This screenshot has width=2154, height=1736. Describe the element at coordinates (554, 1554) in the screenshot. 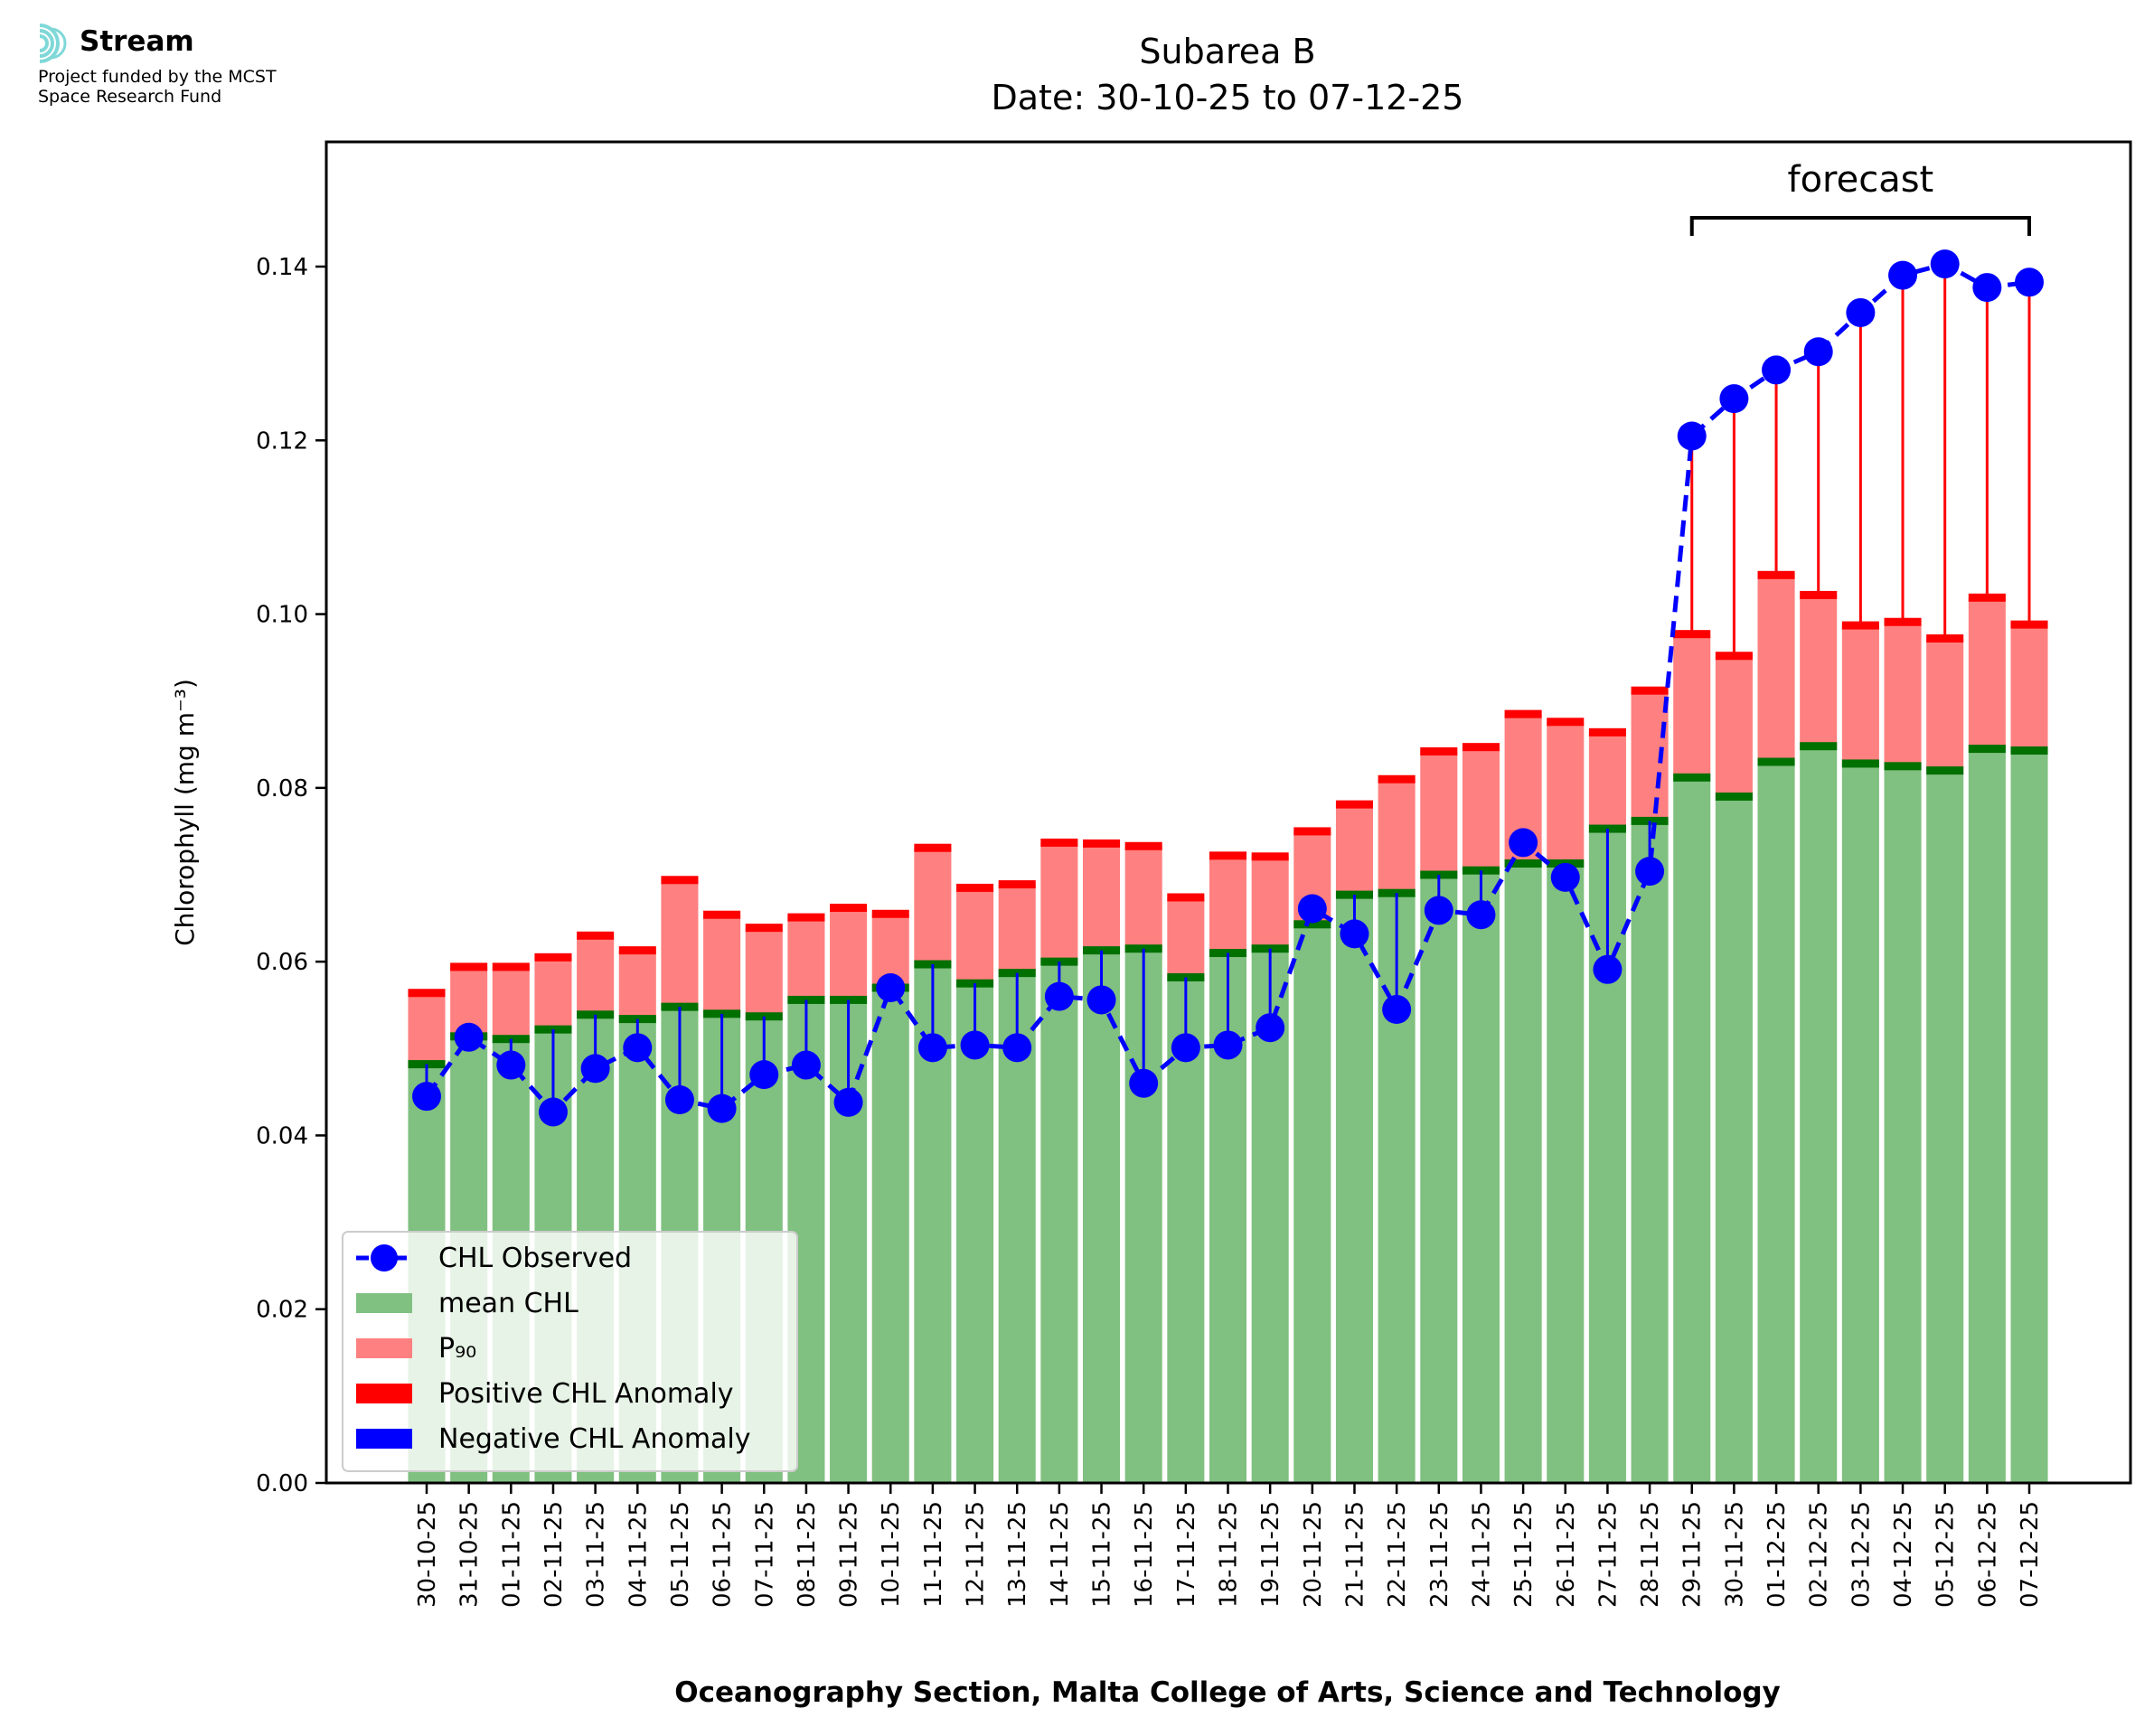

I see `x-tick-label: 02-11-25` at that location.